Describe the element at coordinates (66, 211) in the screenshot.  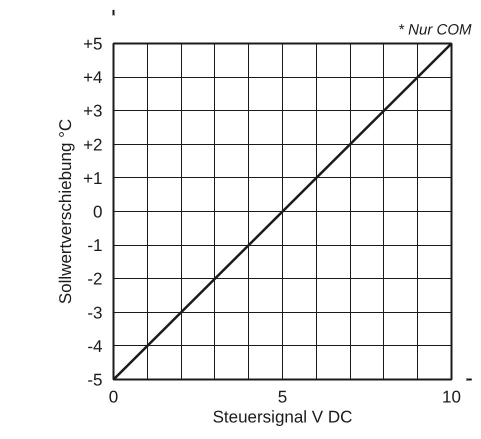
I see `y-axis-title: Sollwertverschiebung °C` at that location.